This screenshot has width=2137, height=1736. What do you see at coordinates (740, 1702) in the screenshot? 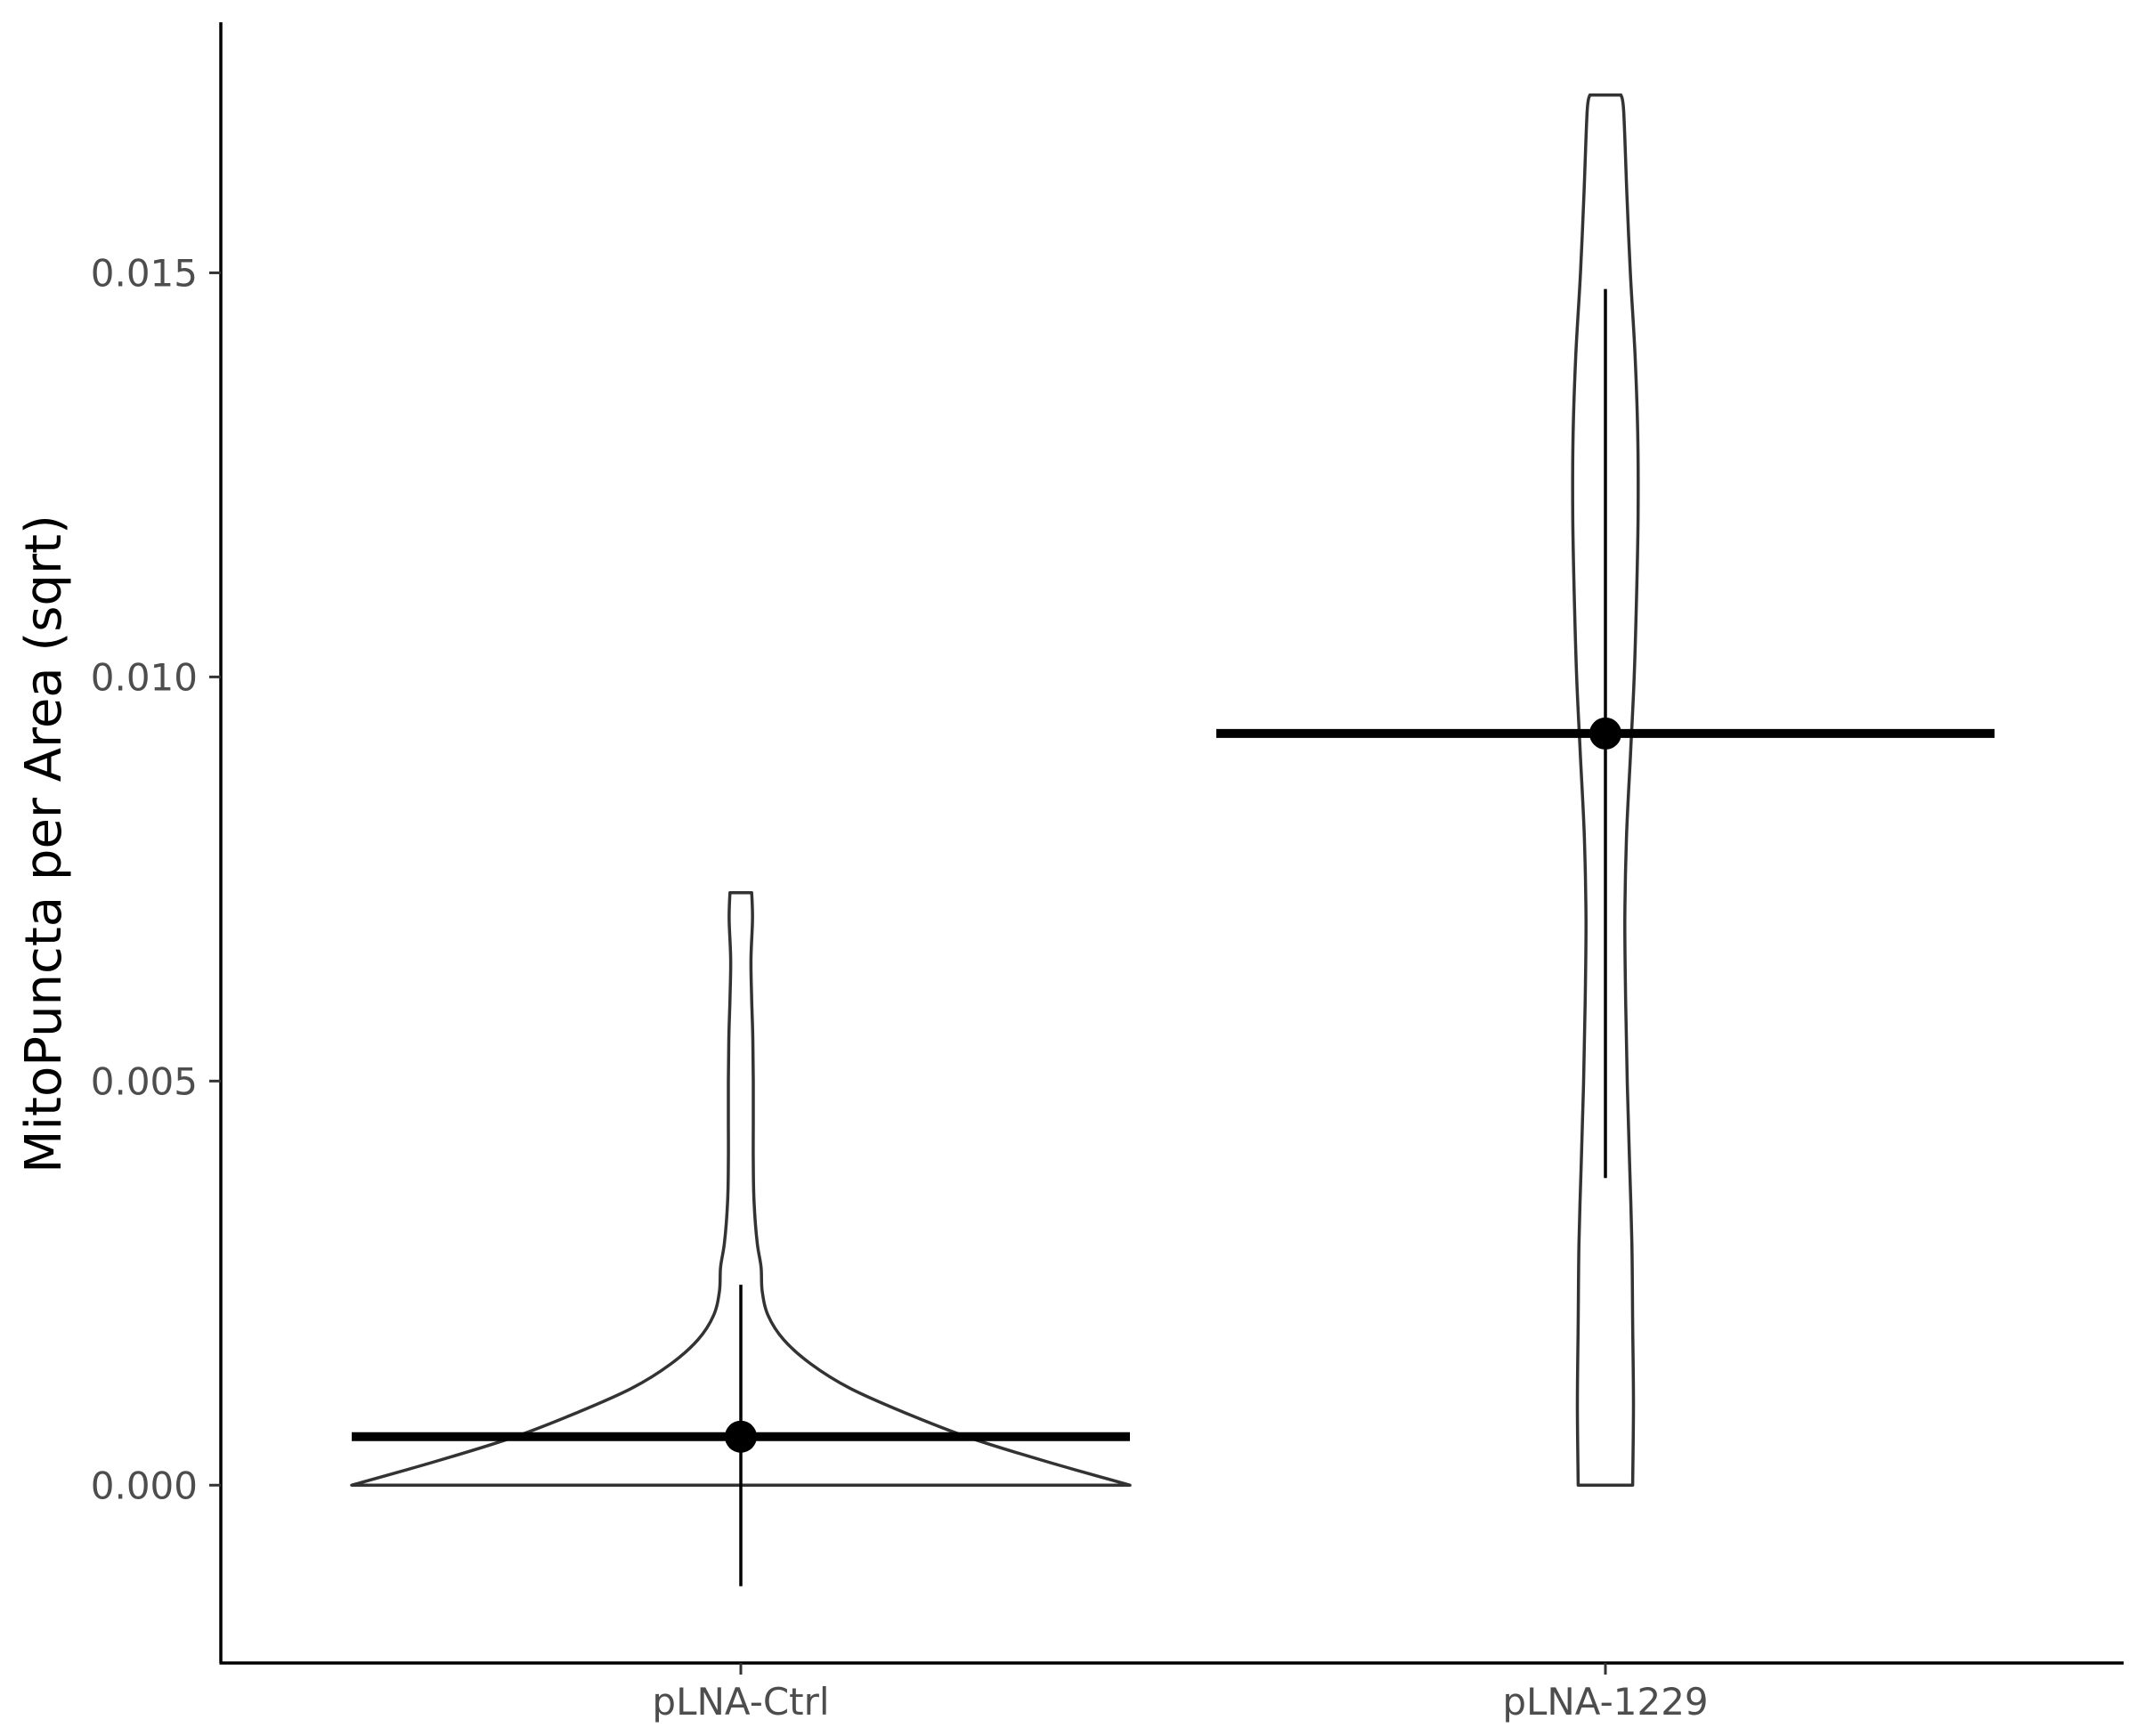
I see `x-tick-label: pLNA-Ctrl` at bounding box center [740, 1702].